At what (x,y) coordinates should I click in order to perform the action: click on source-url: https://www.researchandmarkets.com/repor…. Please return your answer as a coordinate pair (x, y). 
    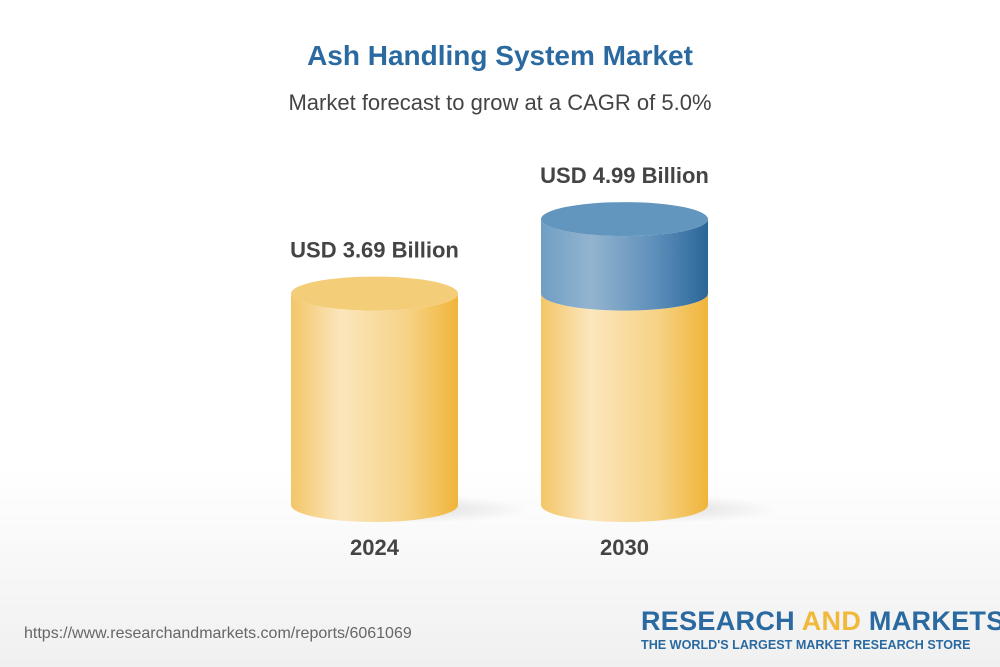
    Looking at the image, I should click on (218, 633).